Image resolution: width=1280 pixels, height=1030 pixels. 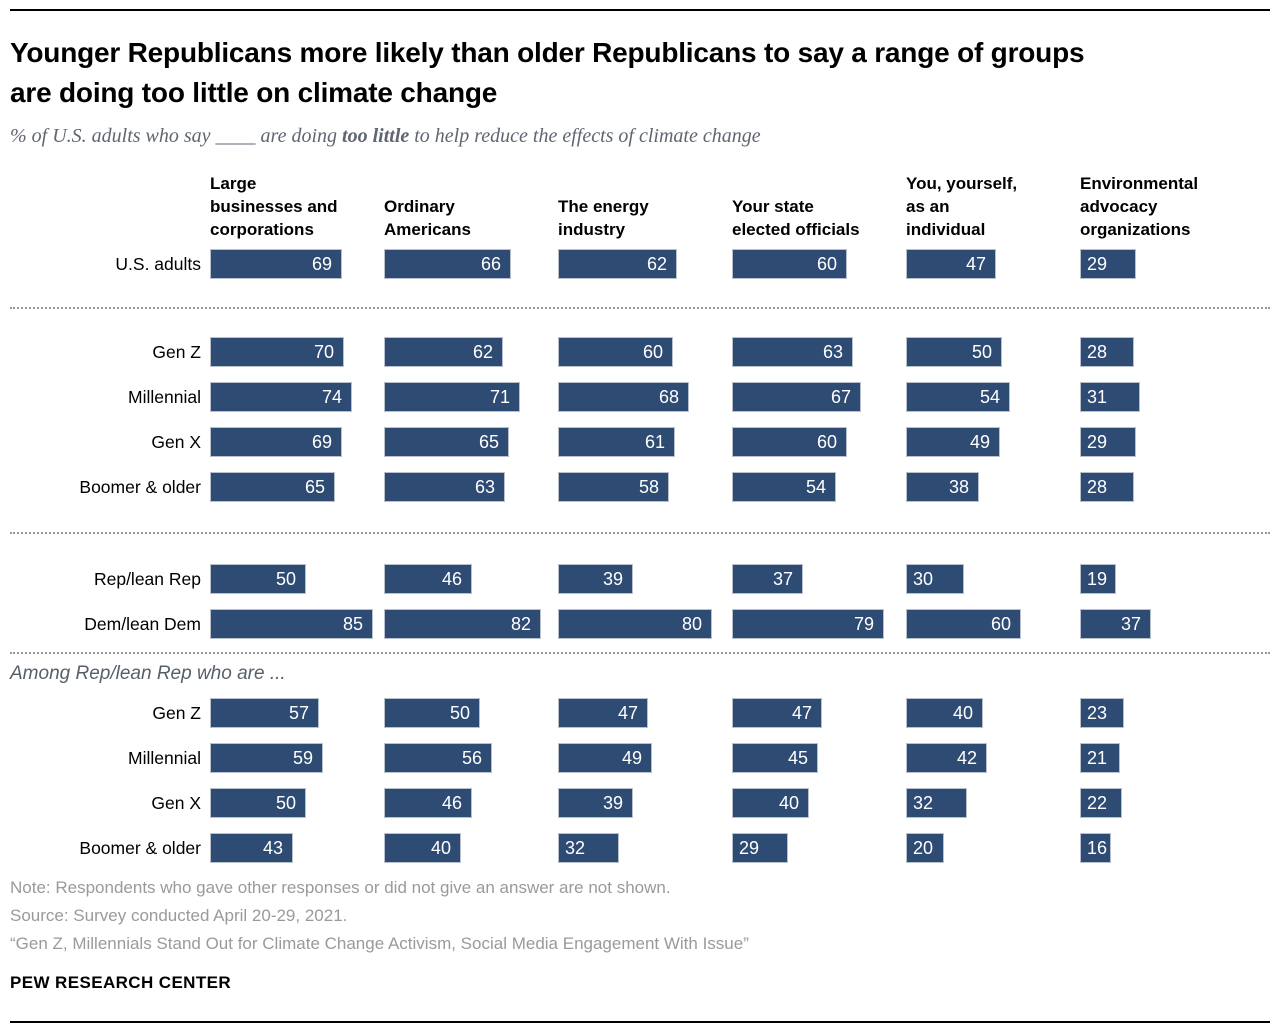 What do you see at coordinates (792, 351) in the screenshot?
I see `bar: 63` at bounding box center [792, 351].